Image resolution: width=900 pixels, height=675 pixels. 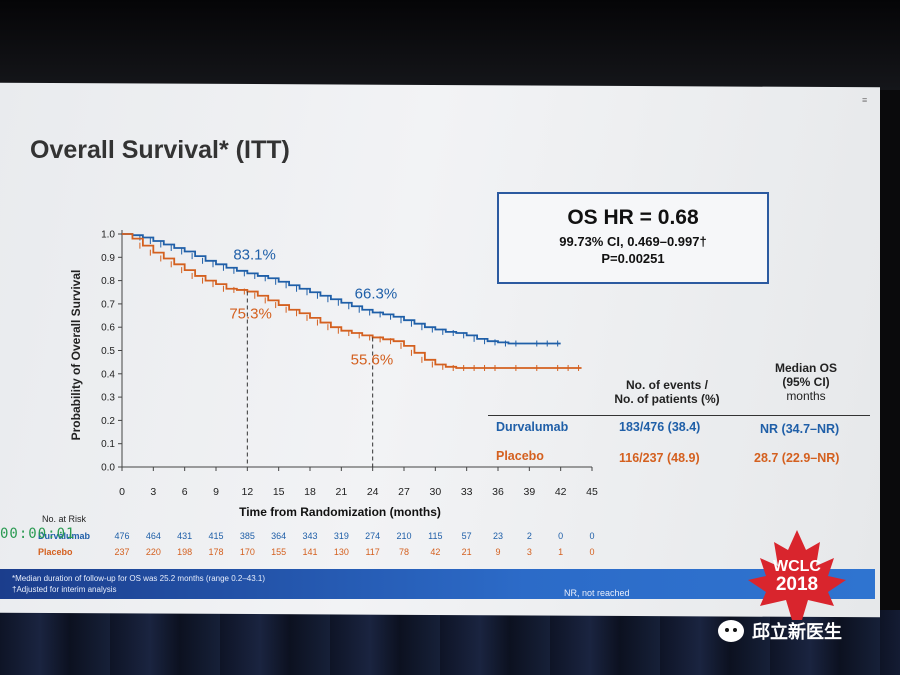 I want to click on annotation-durvalumab-12: 83.1%, so click(x=254, y=254).